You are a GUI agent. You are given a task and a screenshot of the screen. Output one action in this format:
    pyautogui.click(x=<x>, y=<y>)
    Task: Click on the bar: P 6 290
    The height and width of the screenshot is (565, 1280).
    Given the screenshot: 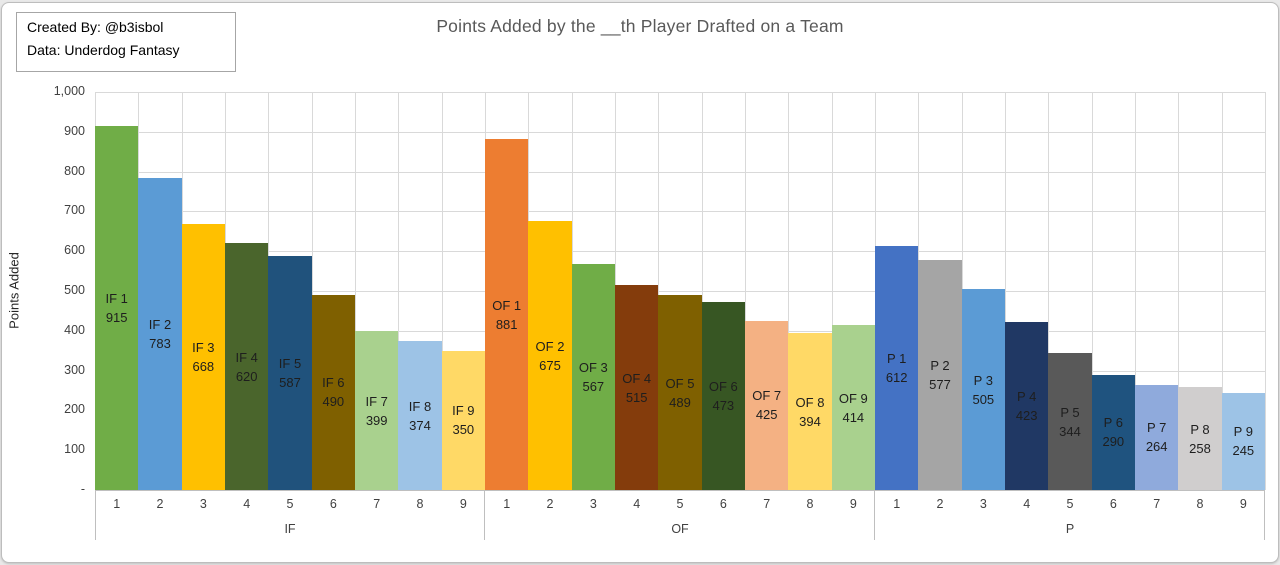 What is the action you would take?
    pyautogui.click(x=1113, y=432)
    